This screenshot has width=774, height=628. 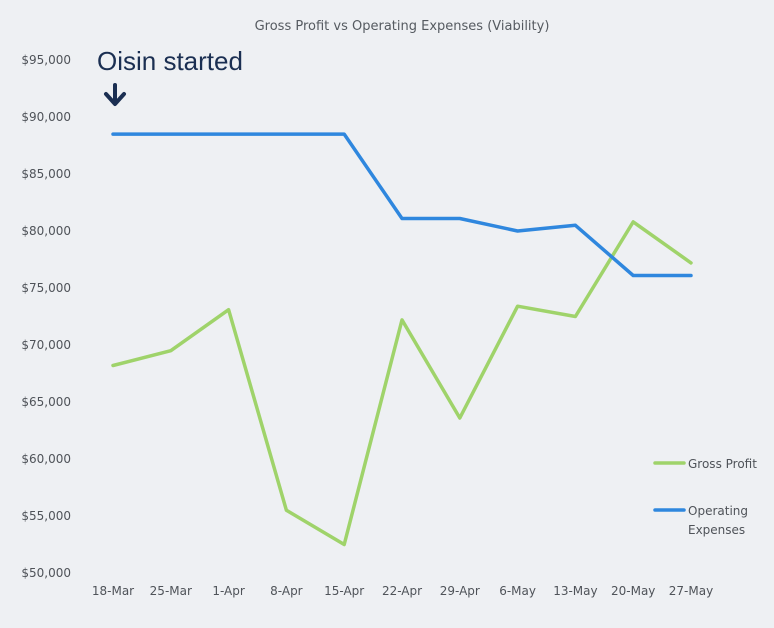 What do you see at coordinates (718, 520) in the screenshot?
I see `legend-label: Operating Expenses` at bounding box center [718, 520].